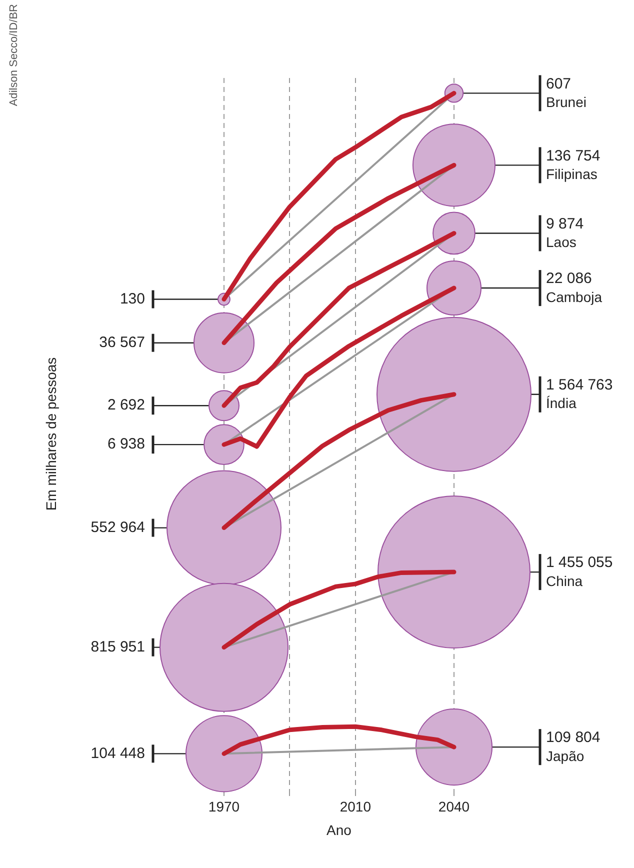 Image resolution: width=634 pixels, height=868 pixels. Describe the element at coordinates (117, 647) in the screenshot. I see `text: 815 951` at that location.